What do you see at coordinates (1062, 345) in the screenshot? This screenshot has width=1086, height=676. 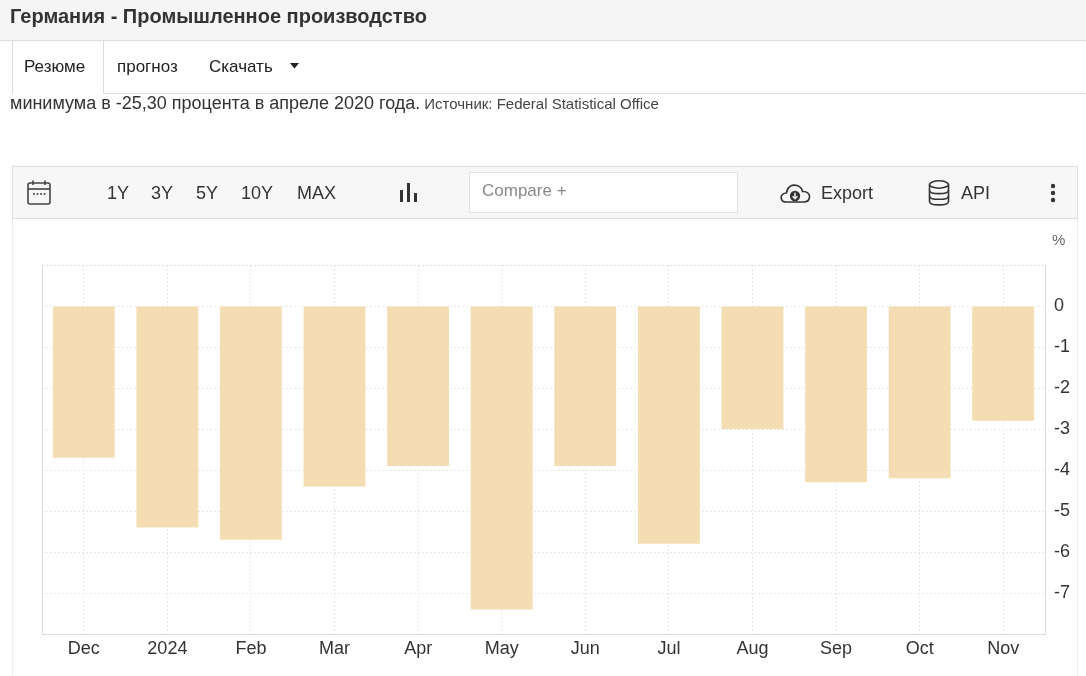 I see `y-tick-label: -1` at bounding box center [1062, 345].